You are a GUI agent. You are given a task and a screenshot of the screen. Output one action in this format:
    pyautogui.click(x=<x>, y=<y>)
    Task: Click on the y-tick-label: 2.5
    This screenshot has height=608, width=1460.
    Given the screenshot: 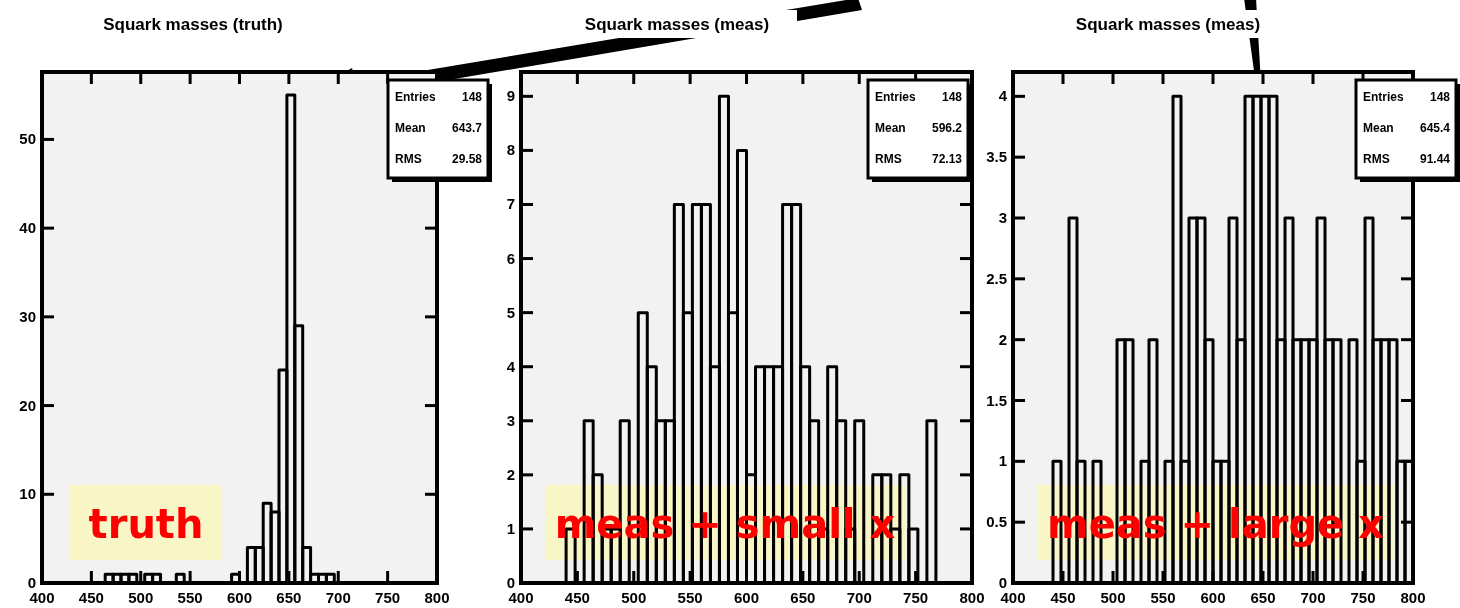 What is the action you would take?
    pyautogui.click(x=996, y=278)
    